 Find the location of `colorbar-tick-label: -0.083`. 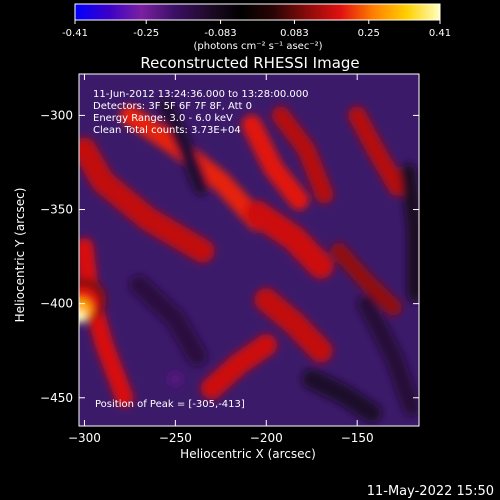

colorbar-tick-label: -0.083 is located at coordinates (220, 33).